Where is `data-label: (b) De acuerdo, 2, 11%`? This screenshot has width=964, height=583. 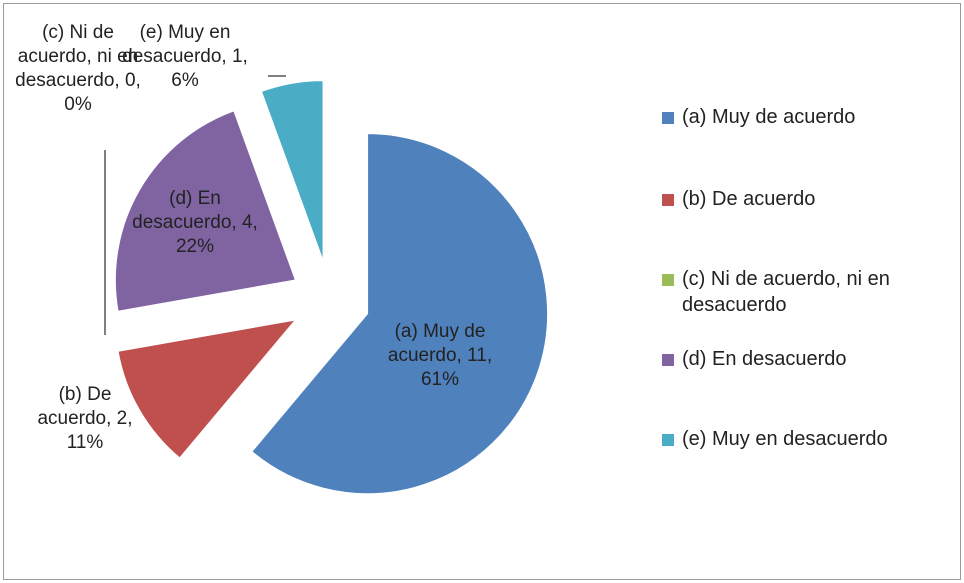
data-label: (b) De acuerdo, 2, 11% is located at coordinates (85, 418).